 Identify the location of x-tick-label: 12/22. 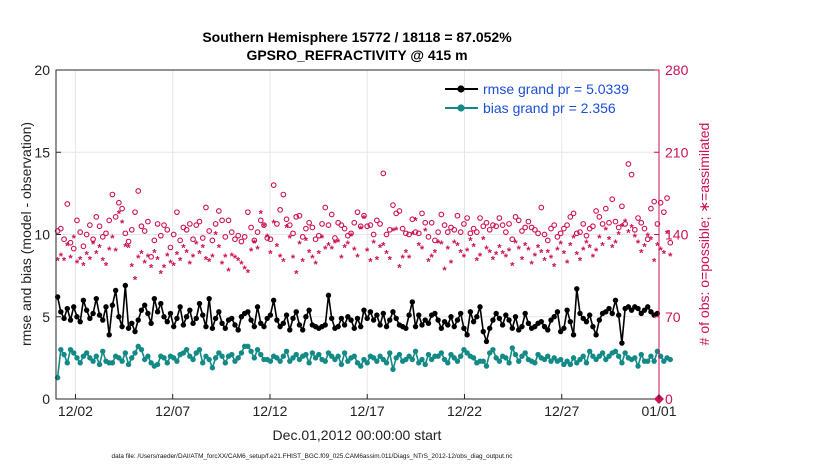
(464, 411).